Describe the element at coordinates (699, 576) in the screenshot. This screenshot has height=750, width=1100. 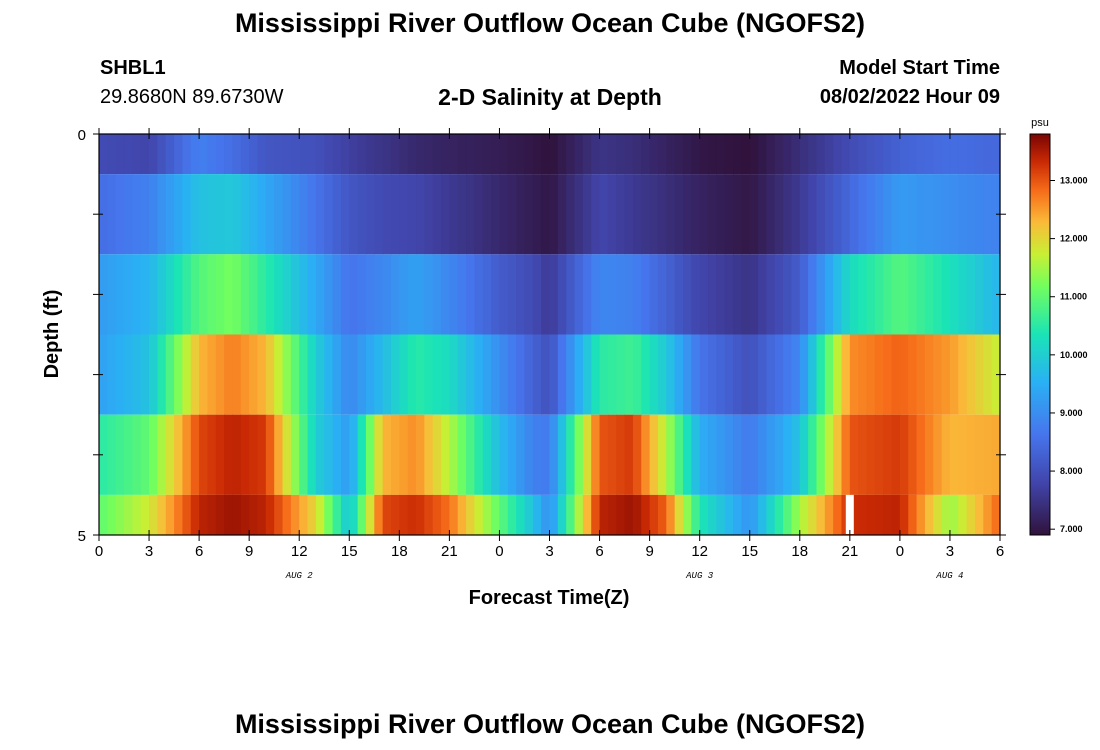
I see `date-label: AUG 3` at that location.